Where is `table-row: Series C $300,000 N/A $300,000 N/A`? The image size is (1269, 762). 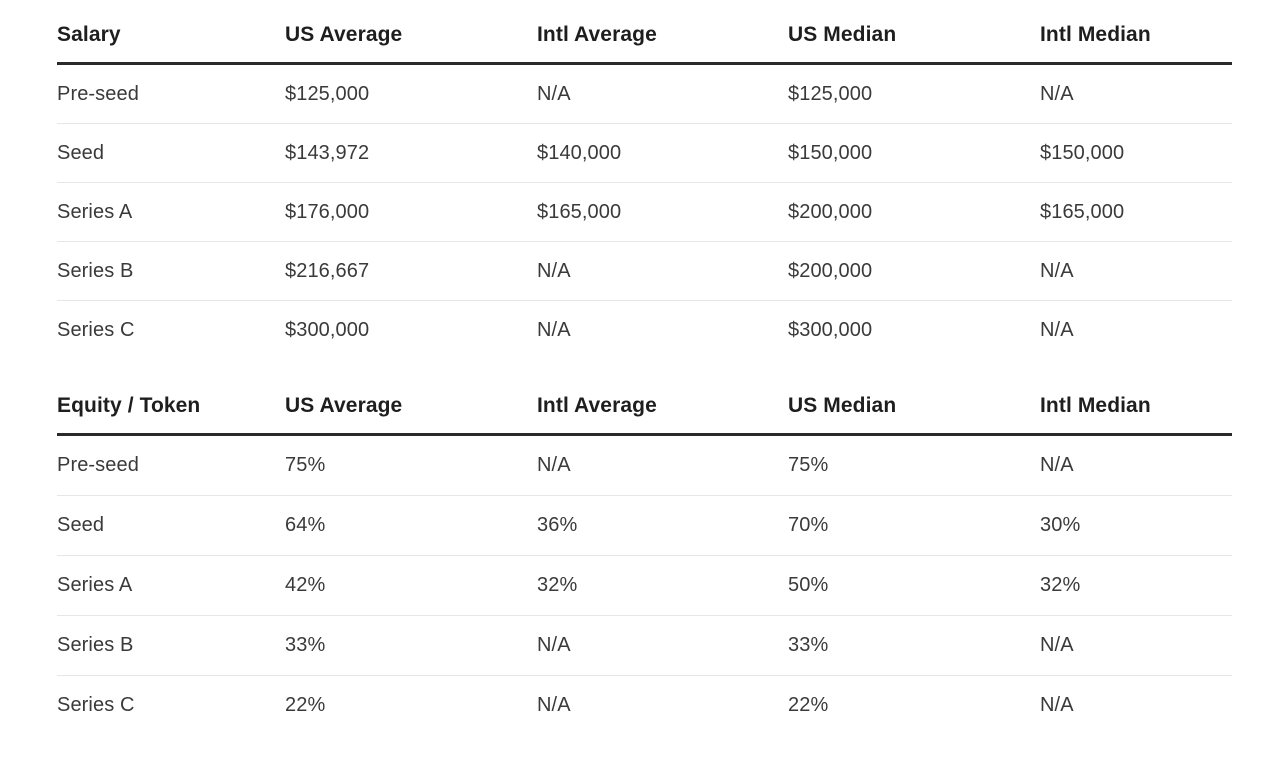 table-row: Series C $300,000 N/A $300,000 N/A is located at coordinates (644, 330).